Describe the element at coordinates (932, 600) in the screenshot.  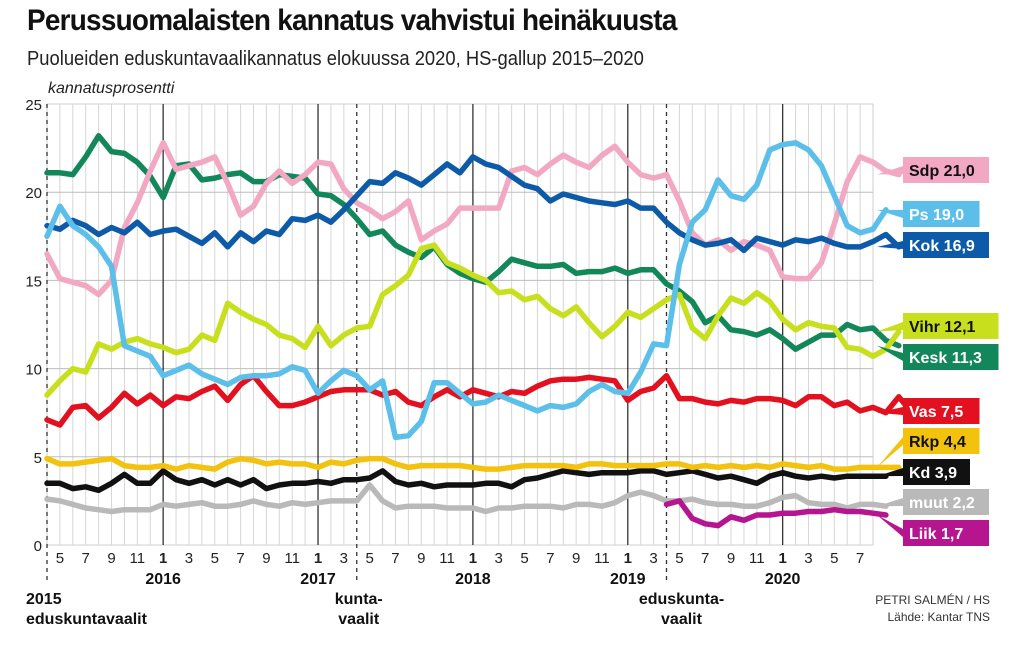
I see `credit-author: PETRI SALMÉN / HS` at that location.